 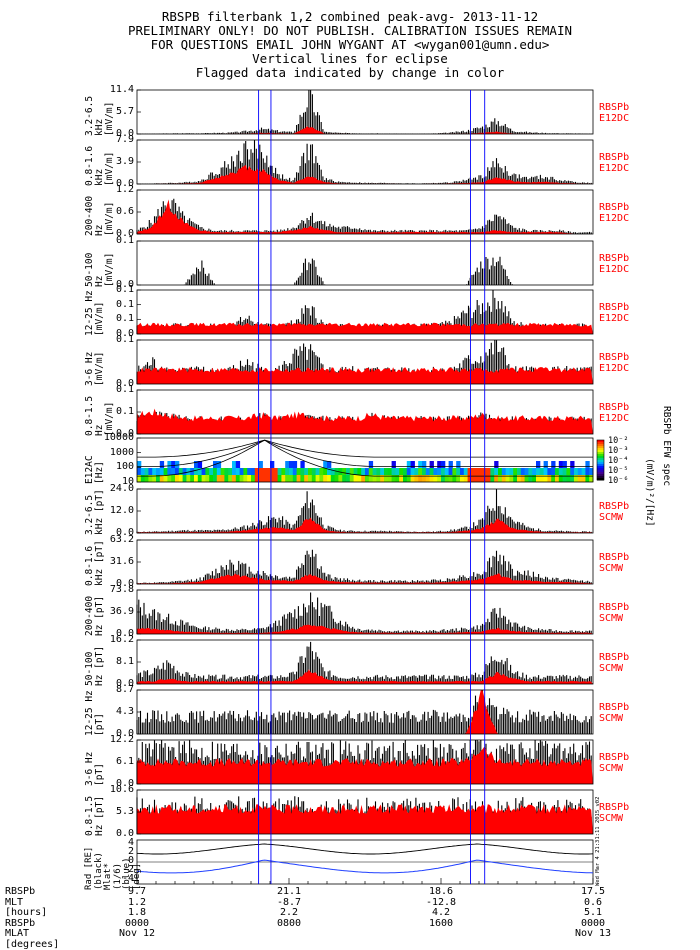 I want to click on y-tick-label: 10, so click(x=127, y=481).